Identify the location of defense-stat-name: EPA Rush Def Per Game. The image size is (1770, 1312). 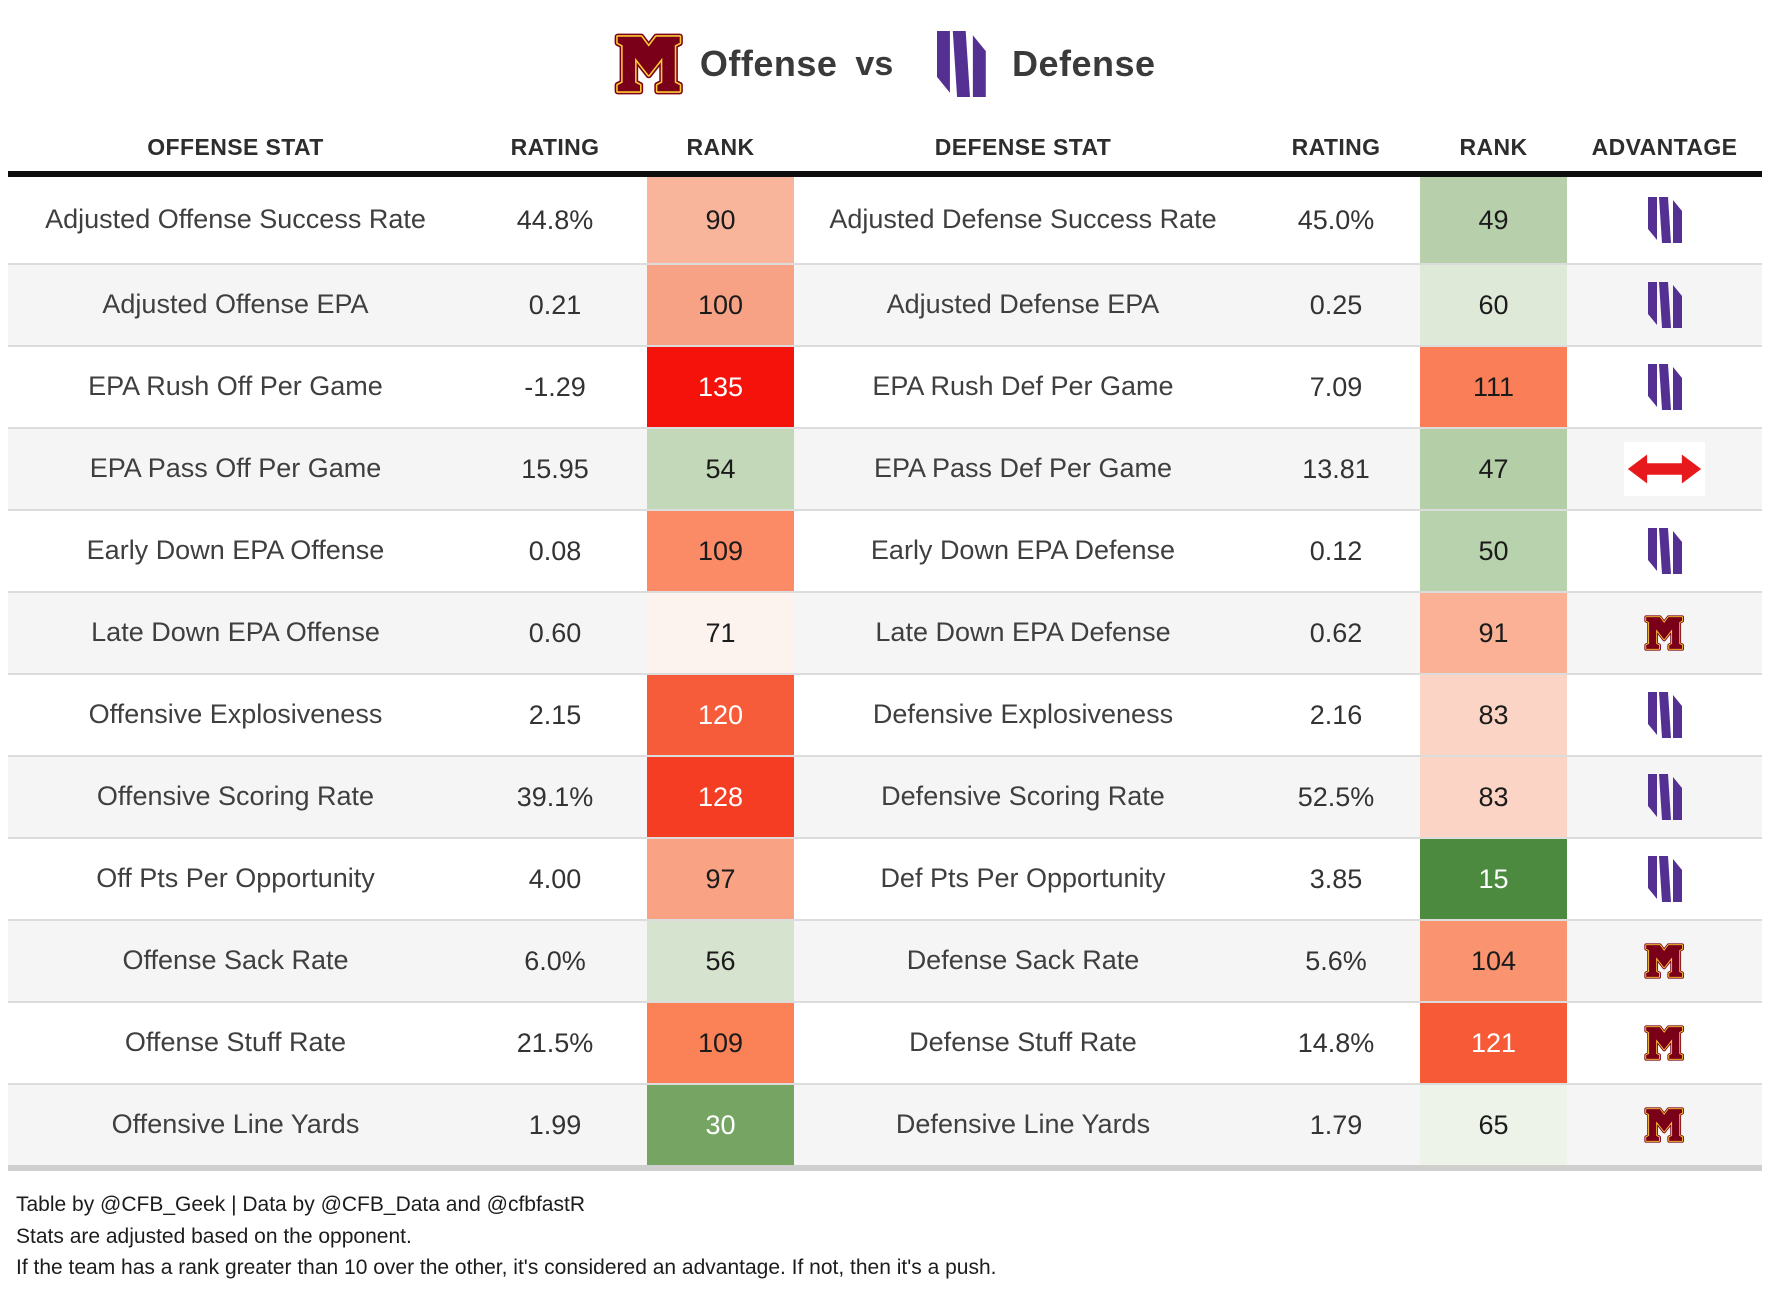
(1023, 386).